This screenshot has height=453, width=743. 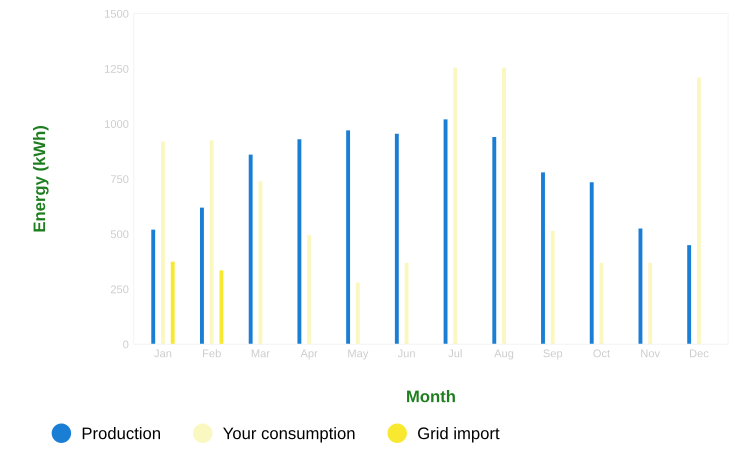 What do you see at coordinates (41, 179) in the screenshot?
I see `y-axis-title: Energy (kWh)` at bounding box center [41, 179].